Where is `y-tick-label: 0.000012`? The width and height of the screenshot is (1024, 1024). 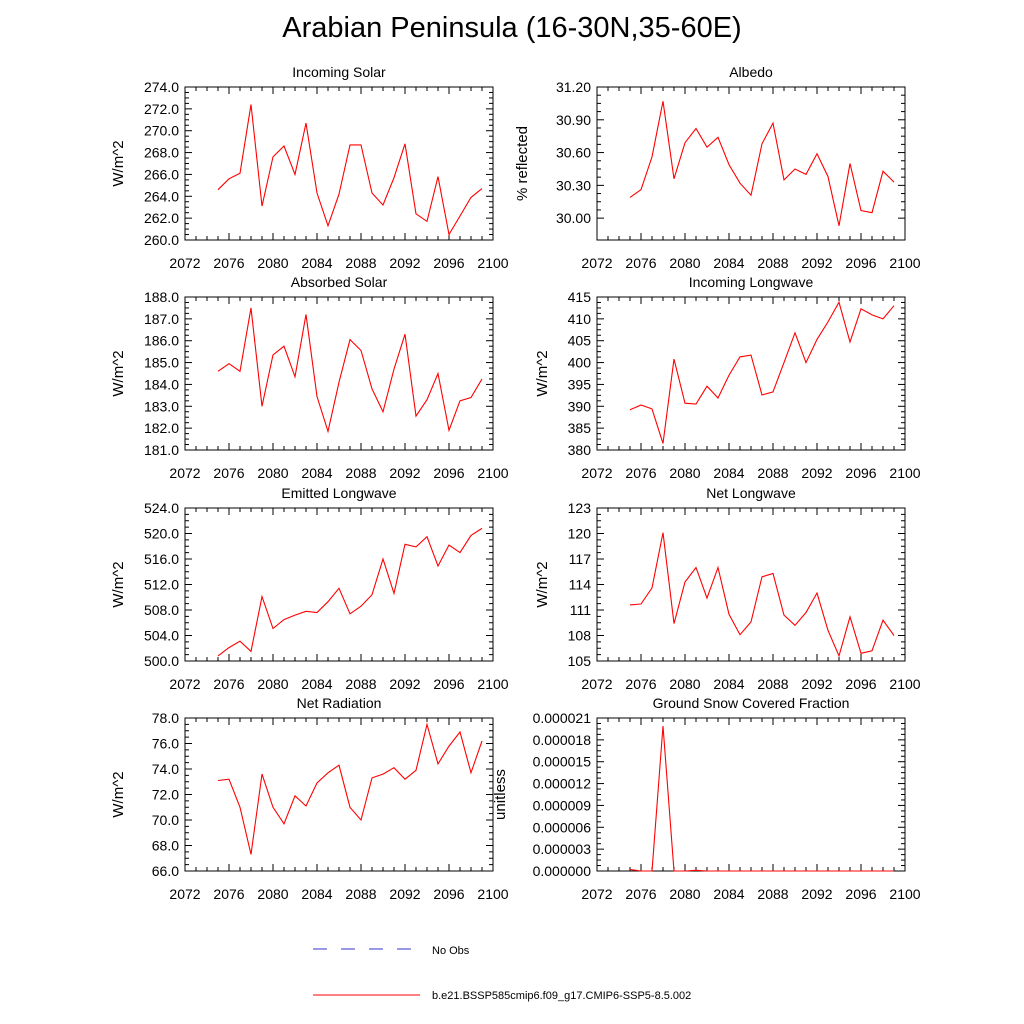 y-tick-label: 0.000012 is located at coordinates (562, 784).